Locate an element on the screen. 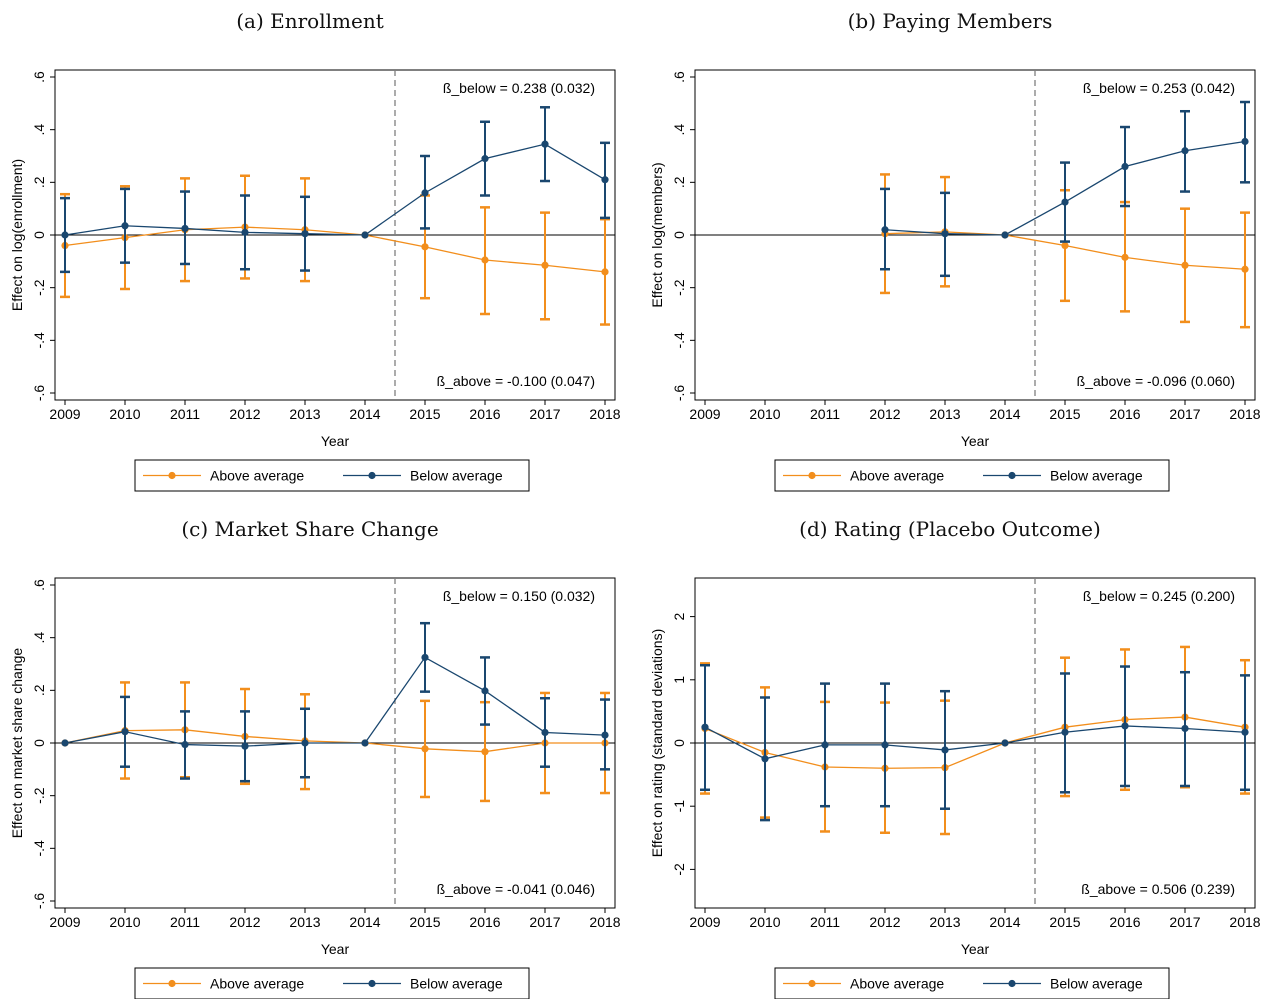 The image size is (1264, 999). beta-above-annotation: ß_above = -0.041 (0.046) is located at coordinates (516, 889).